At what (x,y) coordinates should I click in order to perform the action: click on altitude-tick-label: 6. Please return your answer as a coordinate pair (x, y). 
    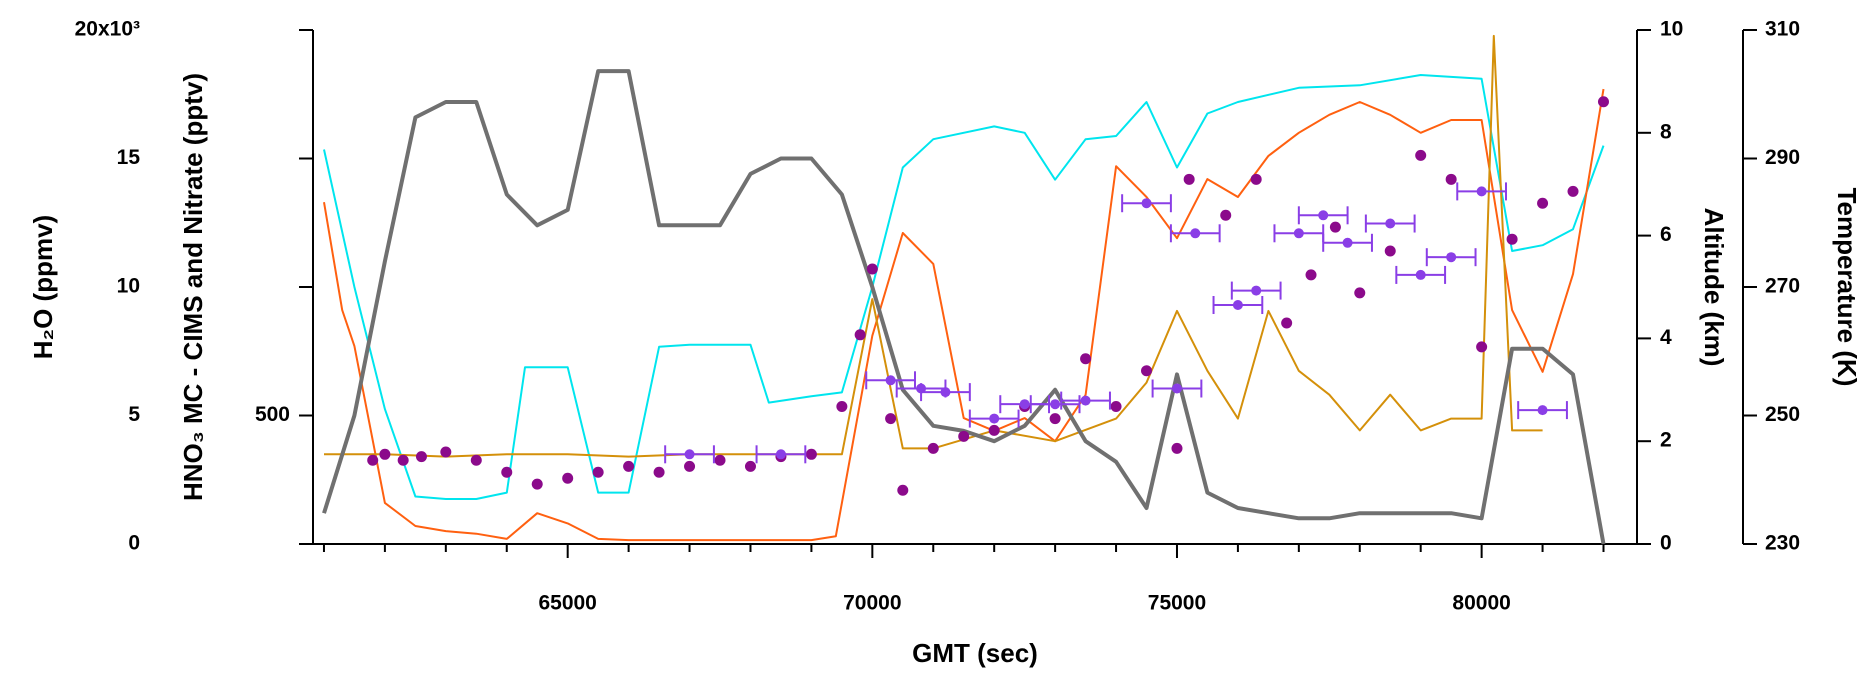
    Looking at the image, I should click on (1666, 234).